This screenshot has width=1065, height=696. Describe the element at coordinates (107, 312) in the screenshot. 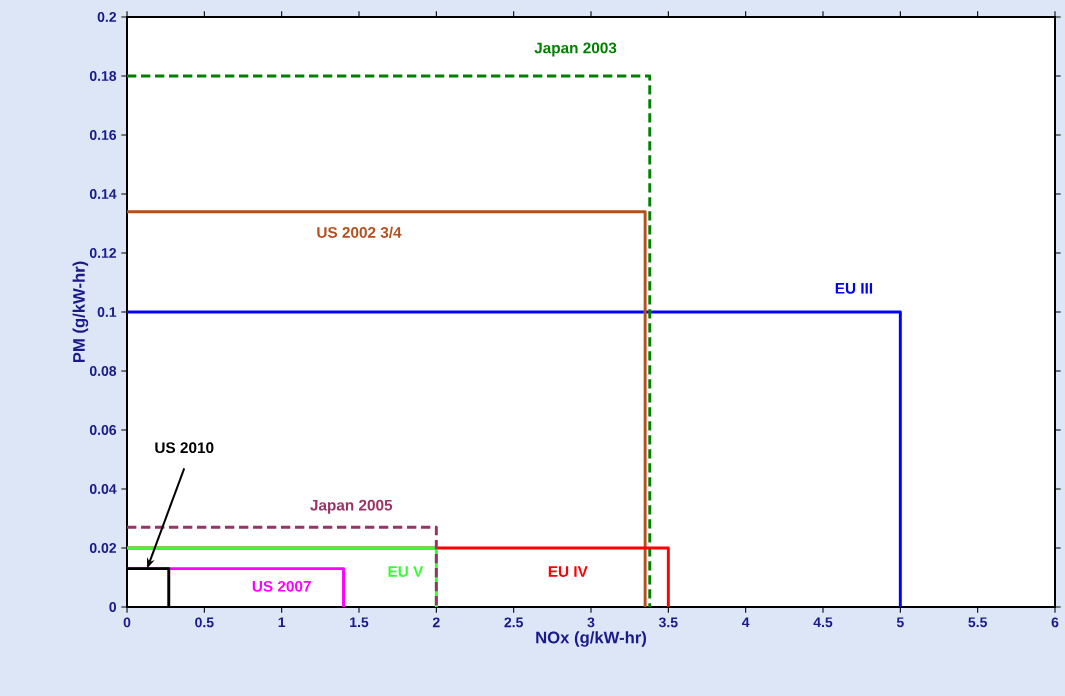

I see `y-tick-label: 0.1` at that location.